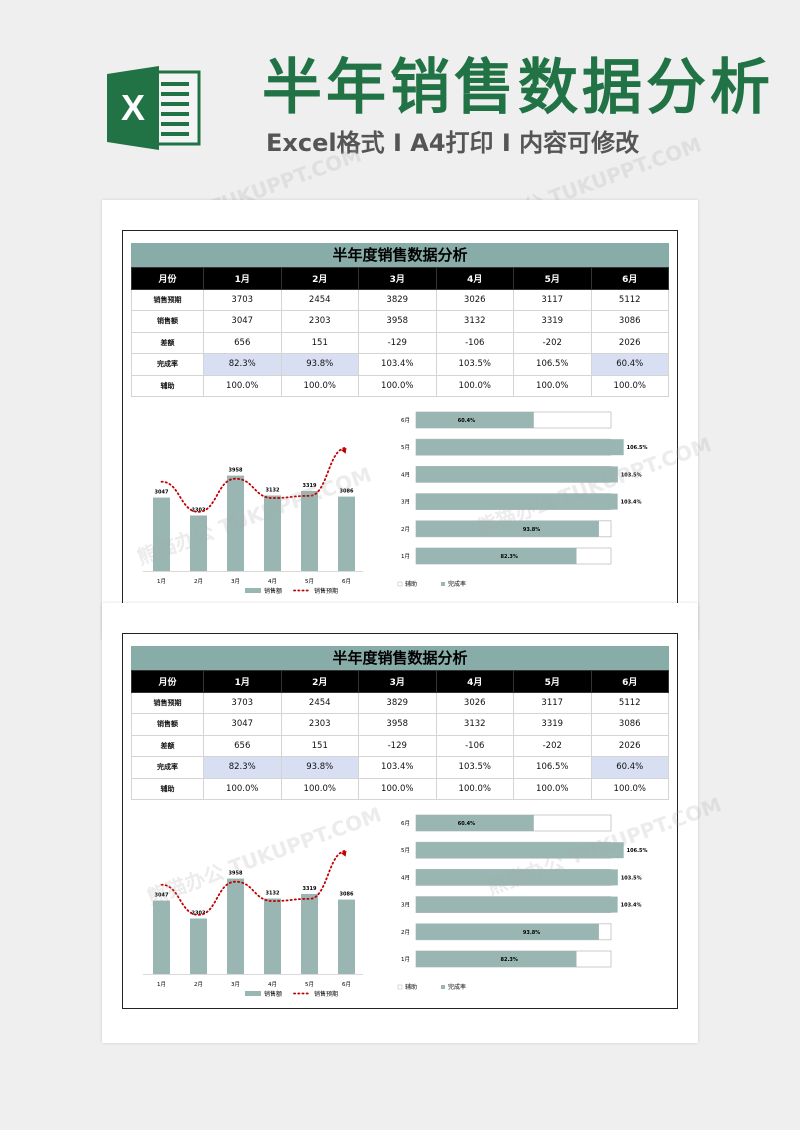 The height and width of the screenshot is (1130, 800). I want to click on header-cell: 4月, so click(474, 681).